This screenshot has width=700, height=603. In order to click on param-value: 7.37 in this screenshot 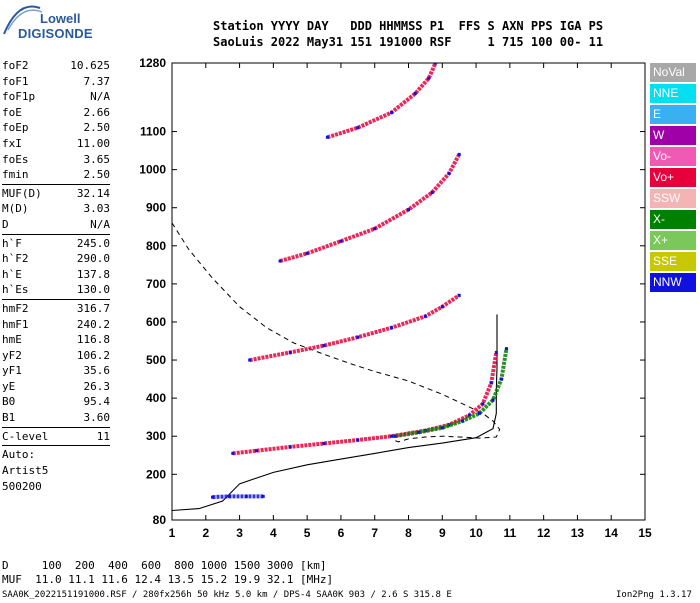, I will do `click(97, 81)`.